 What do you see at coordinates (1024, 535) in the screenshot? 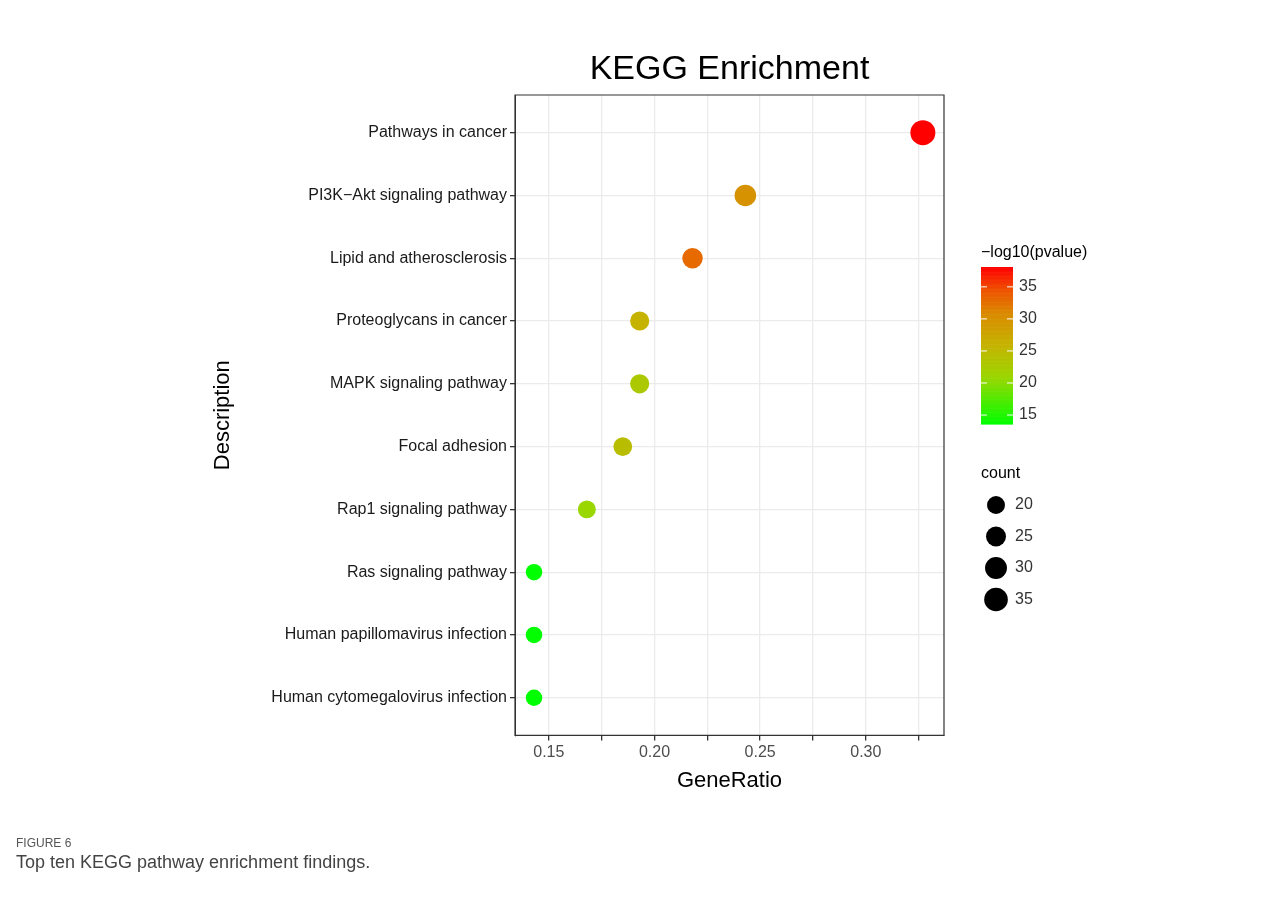
I see `legend-label: 25` at bounding box center [1024, 535].